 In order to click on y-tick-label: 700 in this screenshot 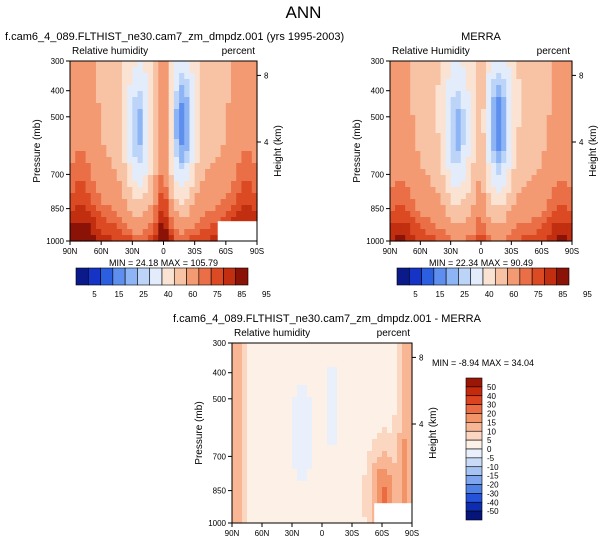, I will do `click(58, 174)`.